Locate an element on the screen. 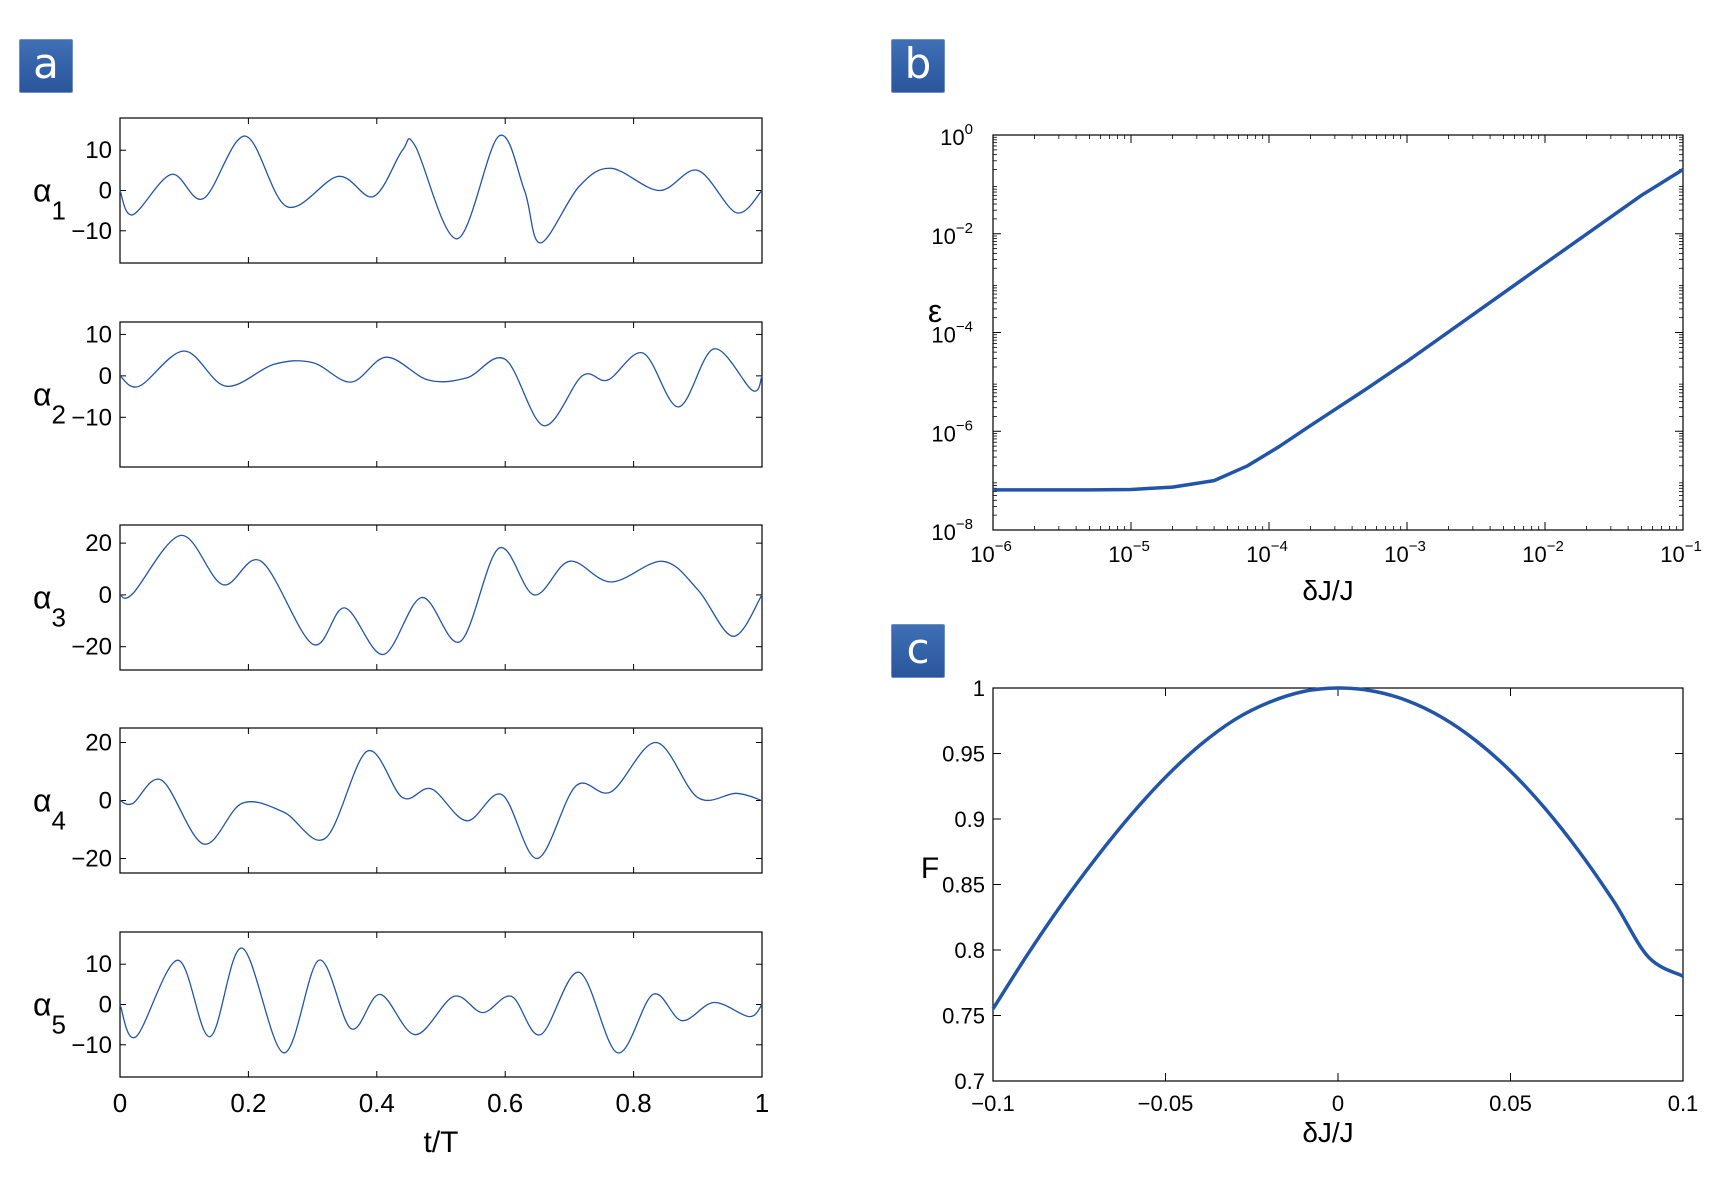 The width and height of the screenshot is (1713, 1182). y-tick-label: 10⁰ is located at coordinates (956, 135).